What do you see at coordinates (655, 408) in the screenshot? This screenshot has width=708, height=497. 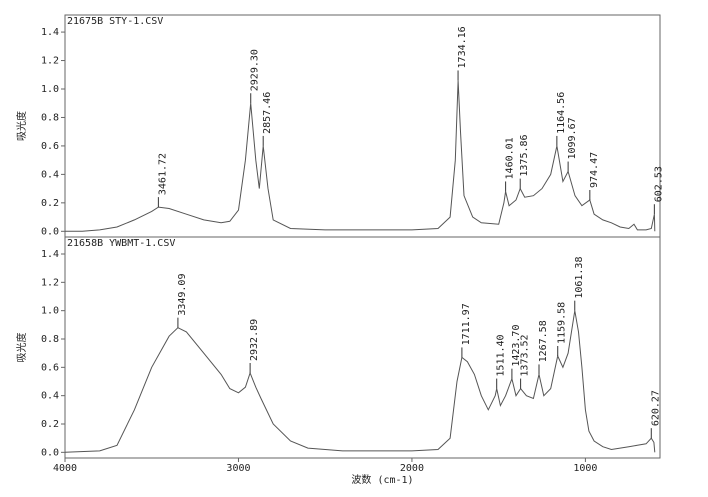 I see `peak-label: 620.27` at bounding box center [655, 408].